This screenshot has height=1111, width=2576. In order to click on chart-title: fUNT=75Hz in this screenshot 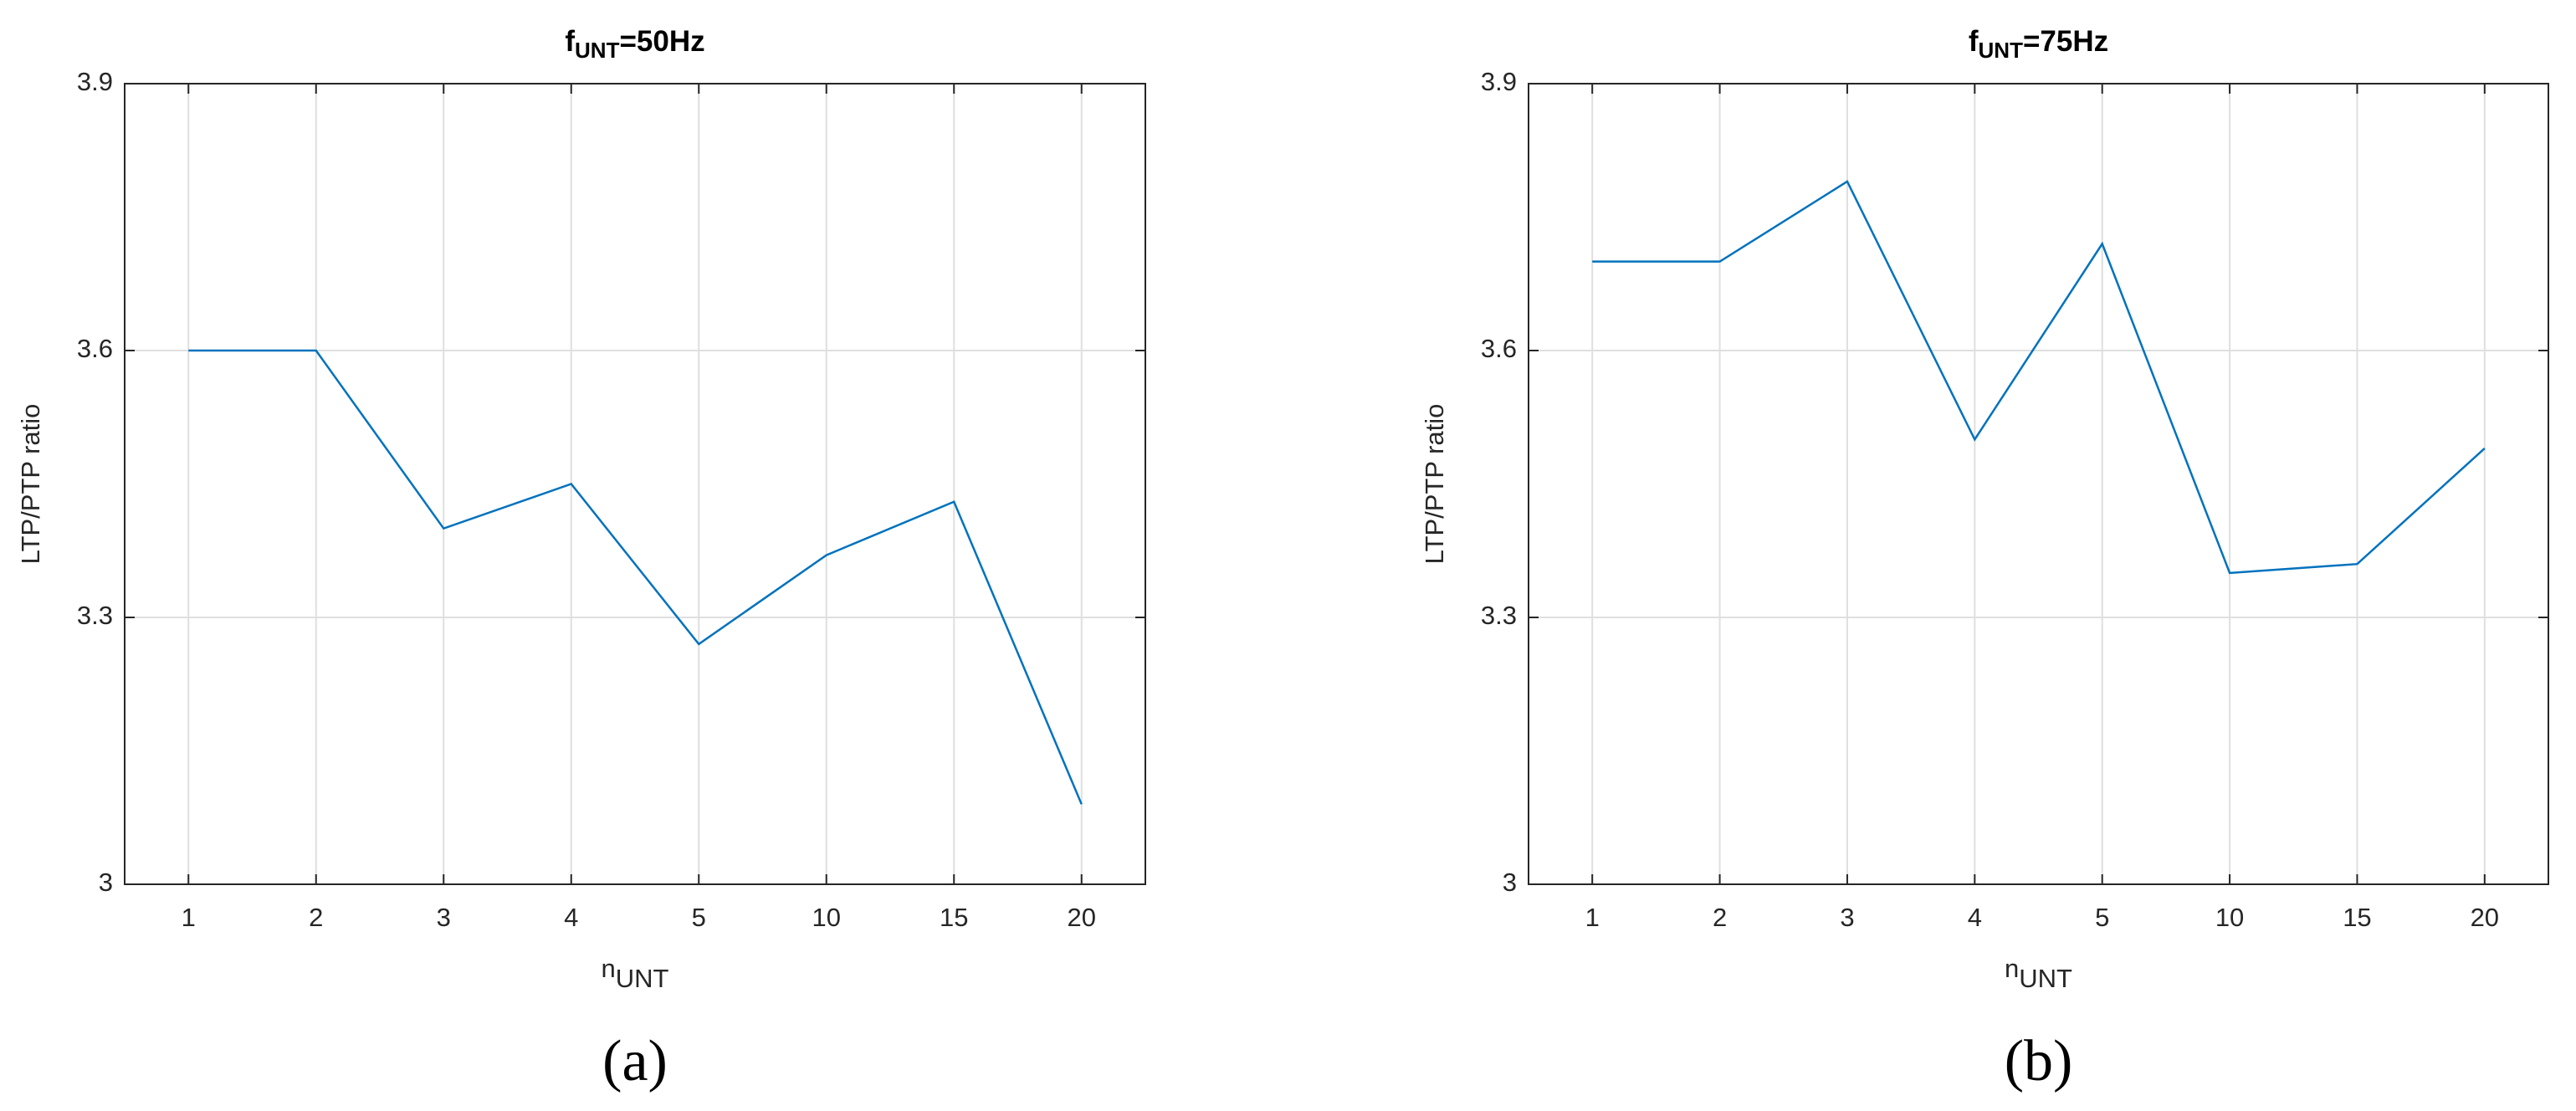, I will do `click(2039, 44)`.